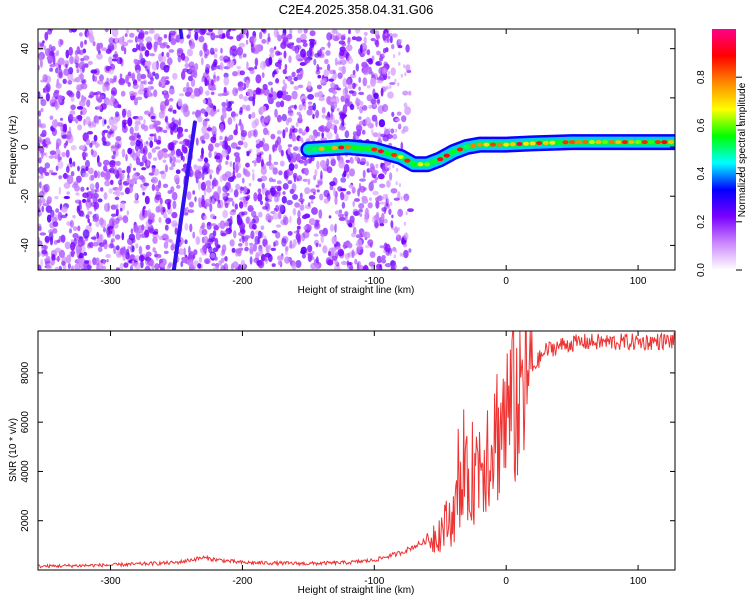 This screenshot has width=750, height=600. I want to click on colorbar-tick-label: 0.8, so click(701, 77).